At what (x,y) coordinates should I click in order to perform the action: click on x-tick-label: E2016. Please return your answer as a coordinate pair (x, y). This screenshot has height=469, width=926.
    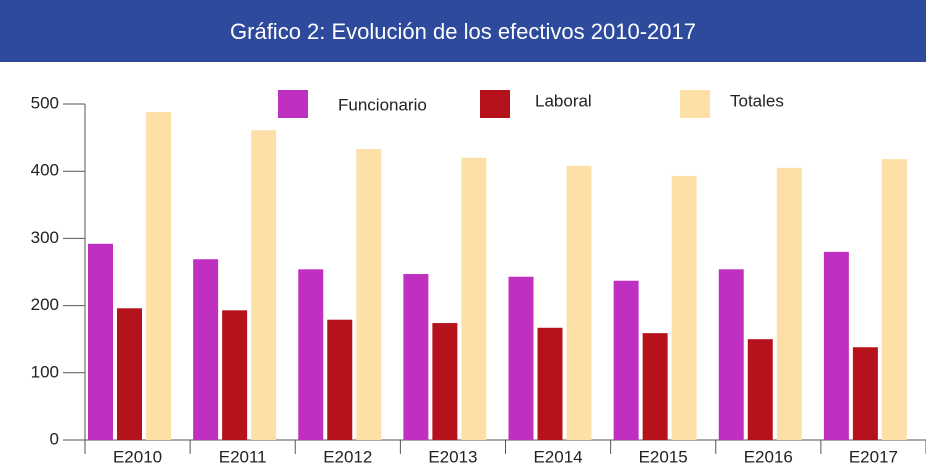
    Looking at the image, I should click on (768, 456).